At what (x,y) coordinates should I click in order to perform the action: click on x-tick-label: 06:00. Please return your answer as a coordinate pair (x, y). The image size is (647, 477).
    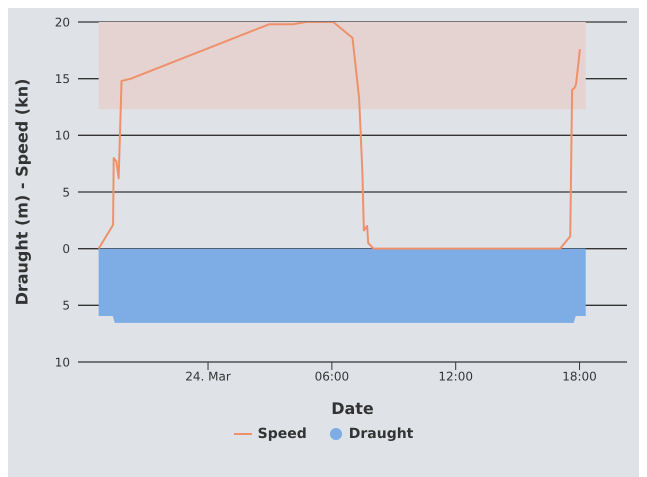
    Looking at the image, I should click on (332, 377).